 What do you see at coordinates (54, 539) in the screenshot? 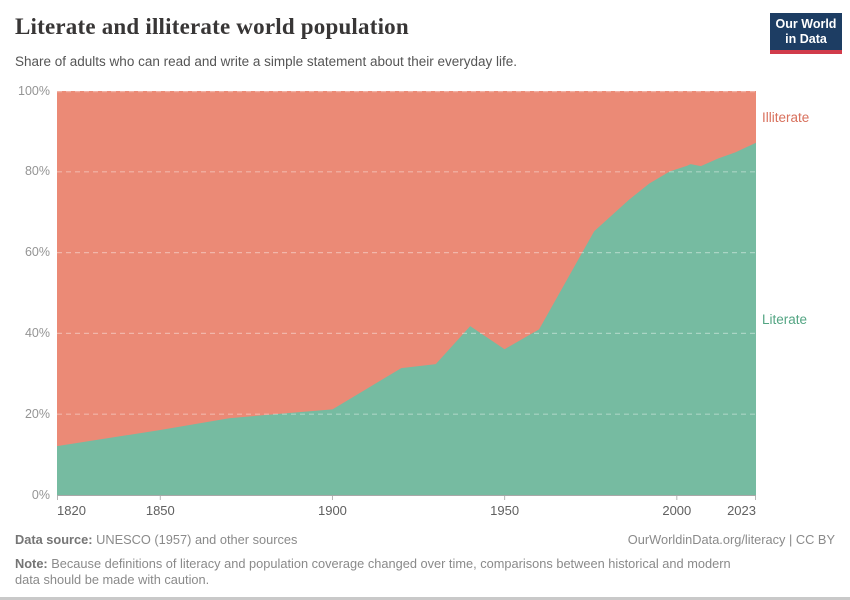
I see `data-source-label: Data source:` at bounding box center [54, 539].